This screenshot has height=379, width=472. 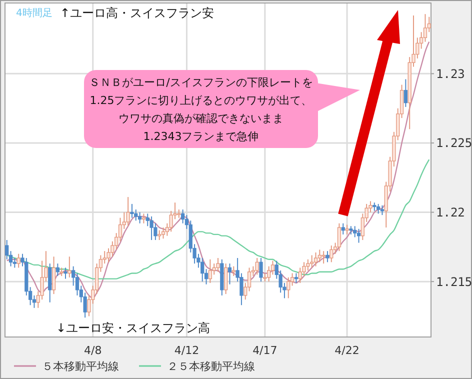 What do you see at coordinates (347, 350) in the screenshot?
I see `x-tick-label: 4/22` at bounding box center [347, 350].